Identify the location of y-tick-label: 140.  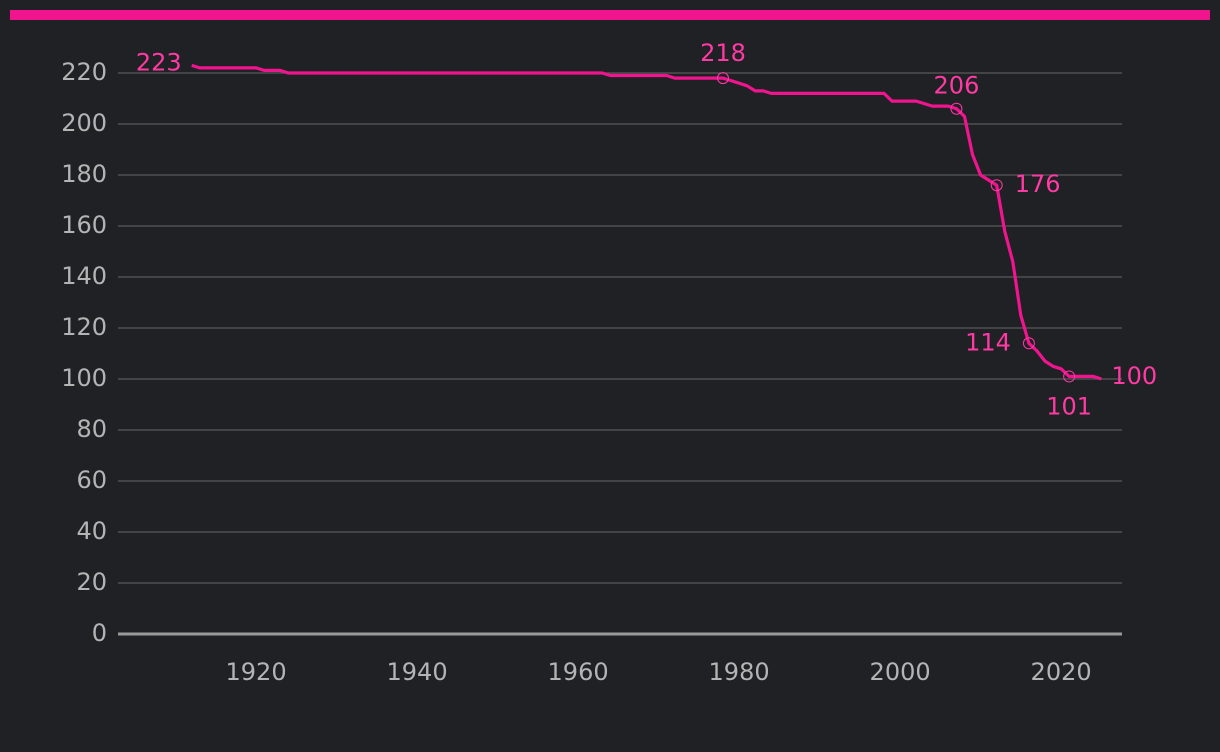
(84, 276).